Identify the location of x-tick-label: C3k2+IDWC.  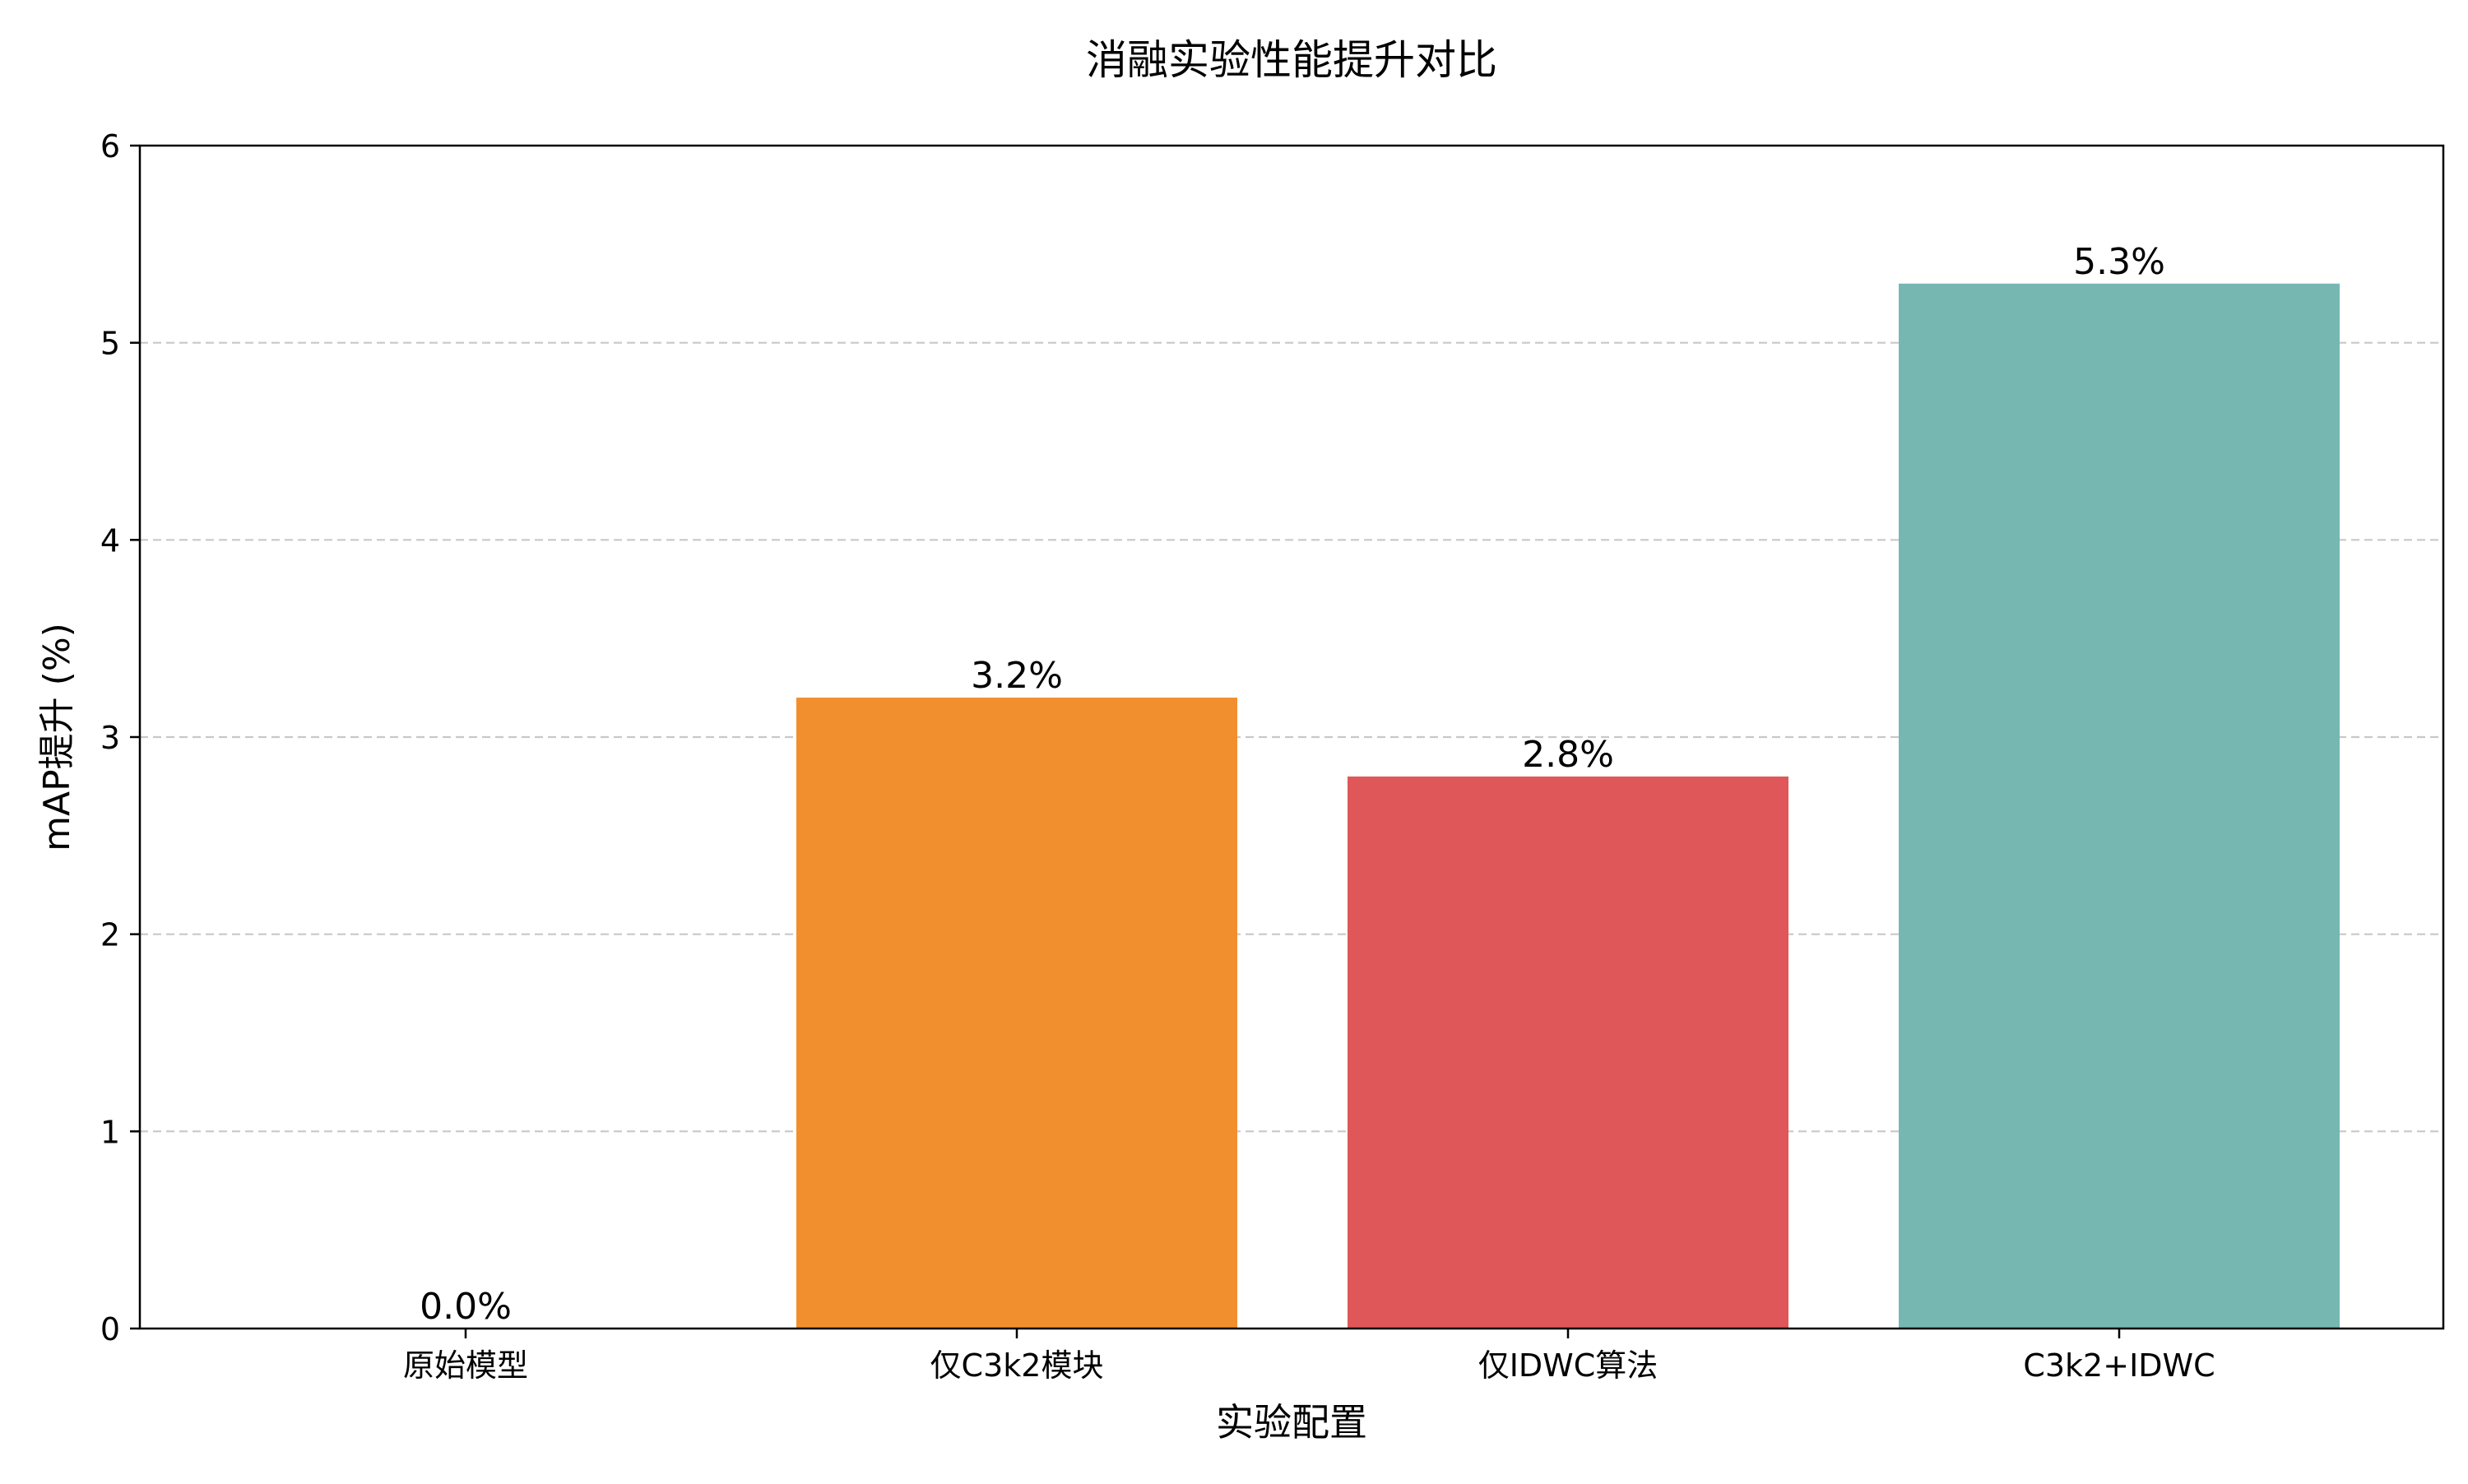
(2119, 1365).